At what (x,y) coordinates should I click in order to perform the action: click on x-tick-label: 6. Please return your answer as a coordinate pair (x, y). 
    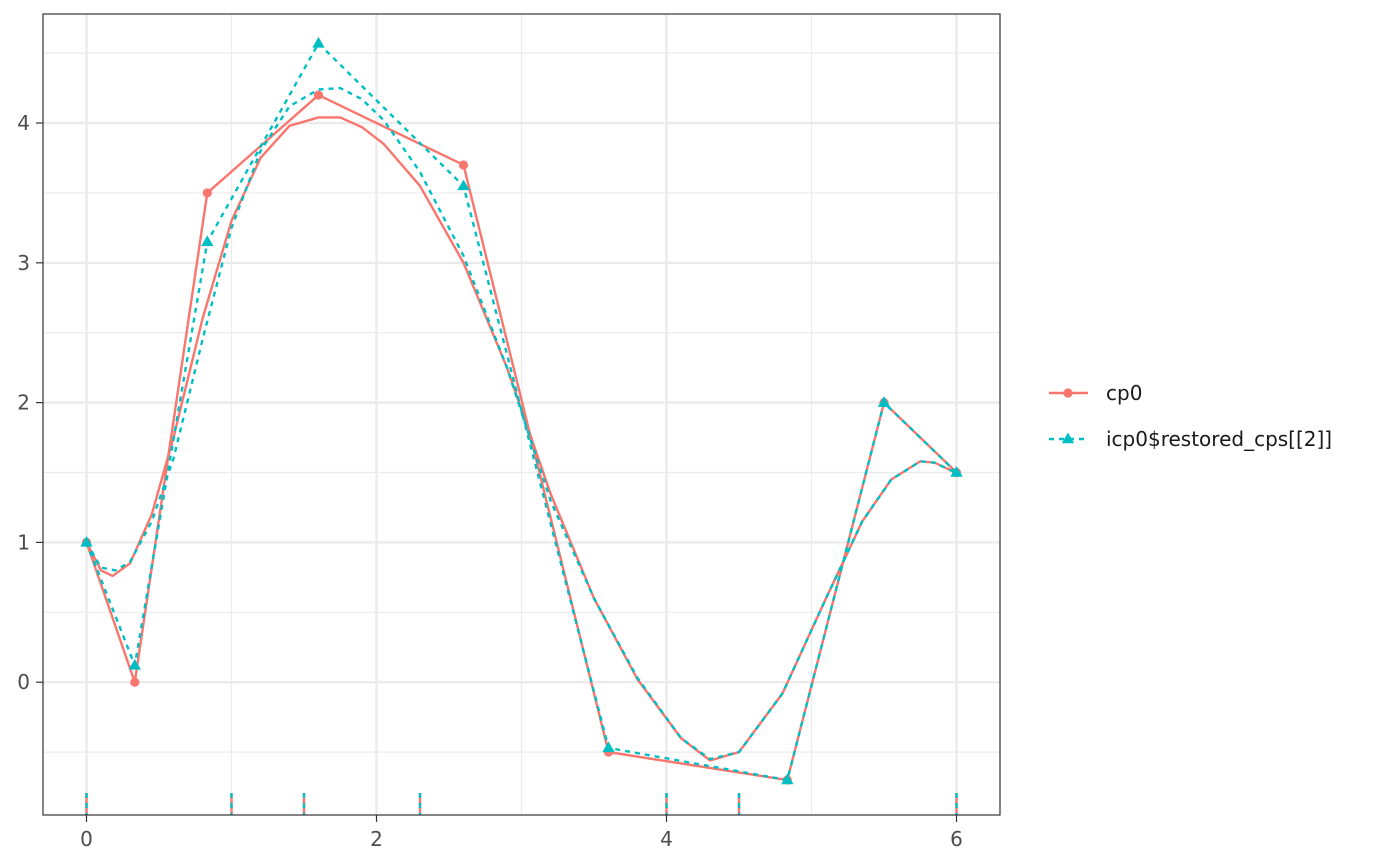
    Looking at the image, I should click on (956, 839).